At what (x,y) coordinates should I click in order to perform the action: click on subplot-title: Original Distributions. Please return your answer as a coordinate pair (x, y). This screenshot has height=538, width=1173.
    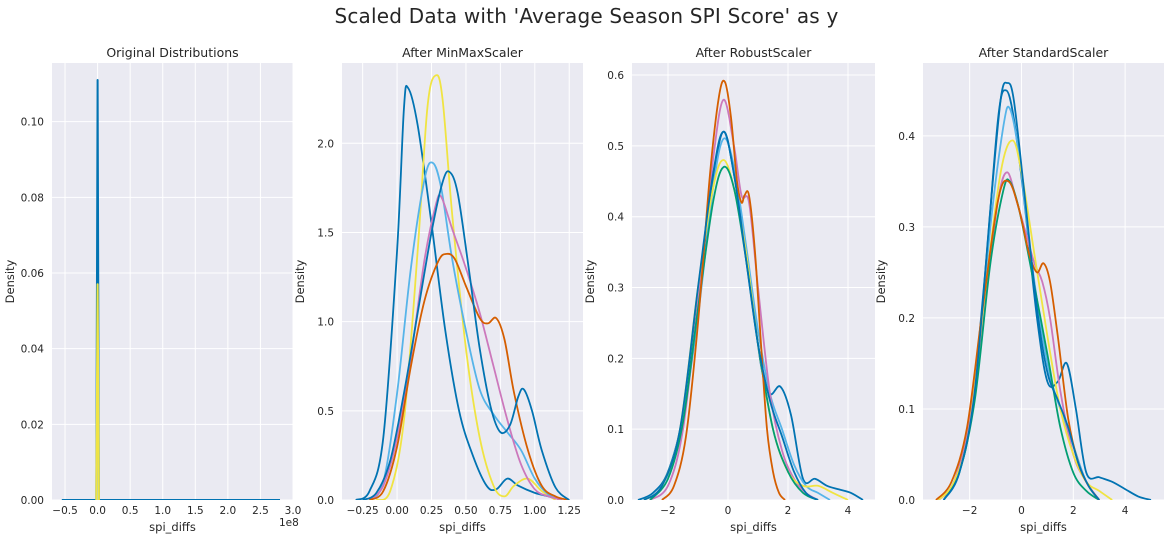
    Looking at the image, I should click on (172, 52).